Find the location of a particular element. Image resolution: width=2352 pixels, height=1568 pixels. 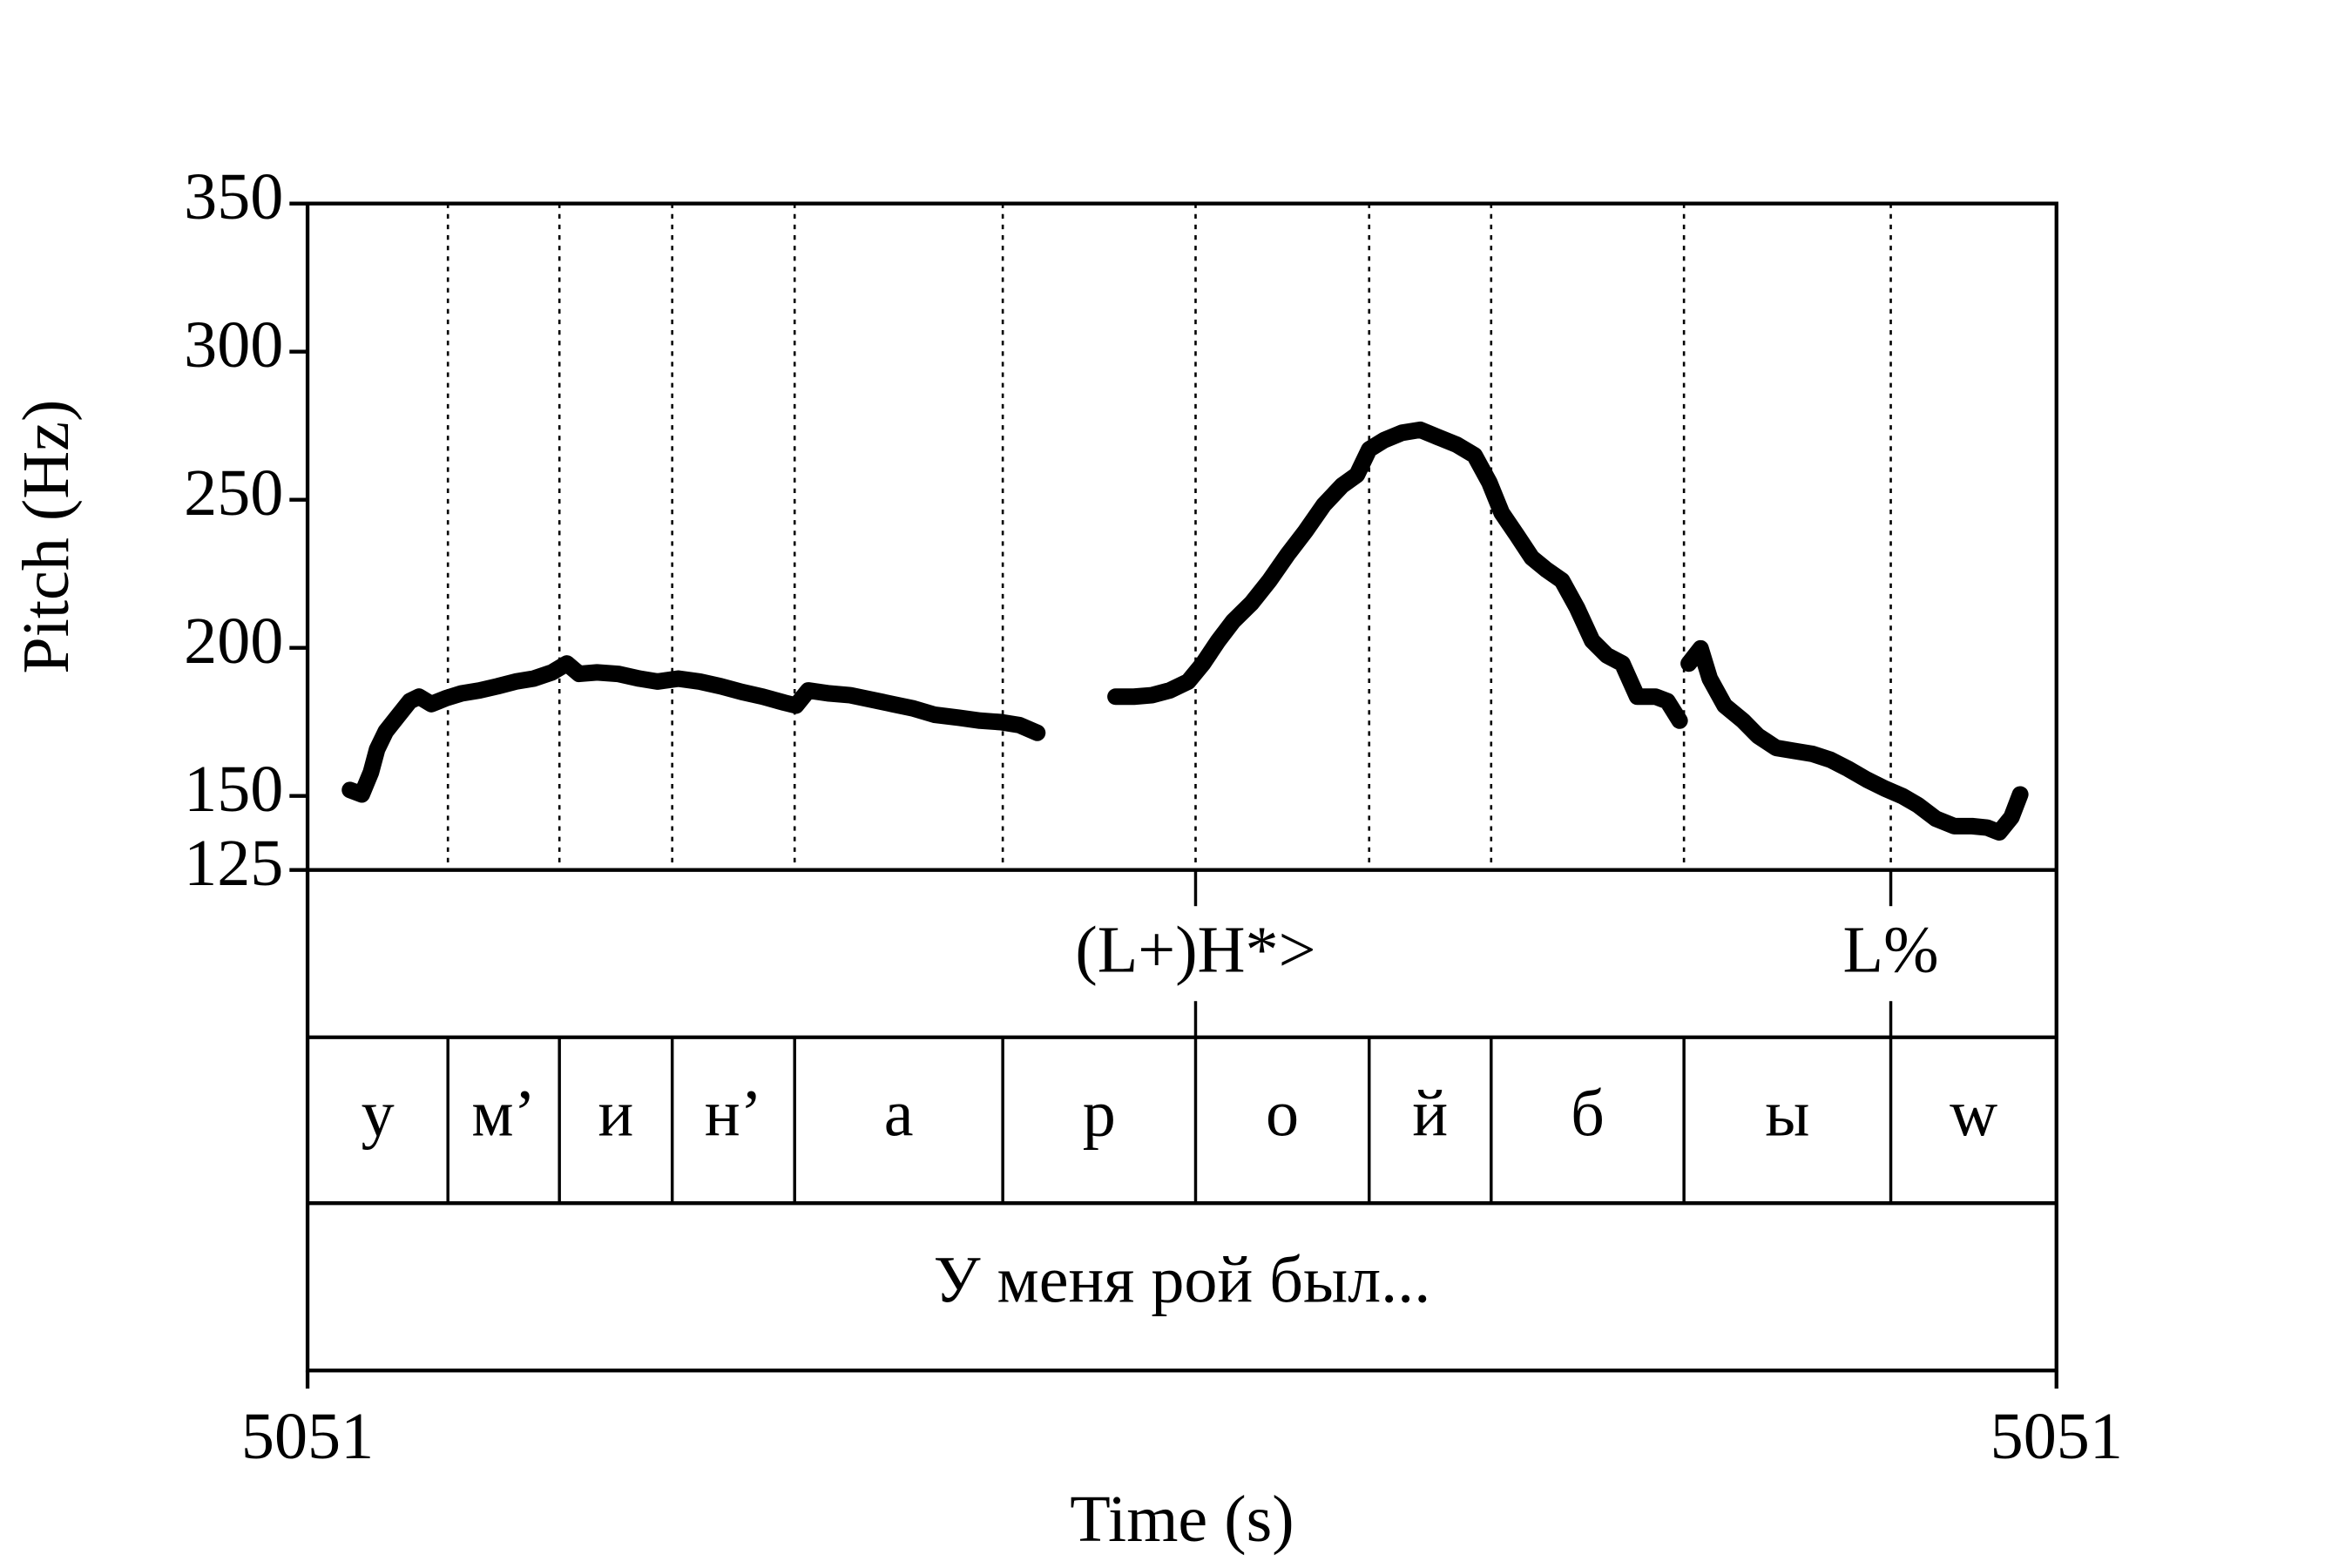

y-tick-label: 250 is located at coordinates (233, 493).